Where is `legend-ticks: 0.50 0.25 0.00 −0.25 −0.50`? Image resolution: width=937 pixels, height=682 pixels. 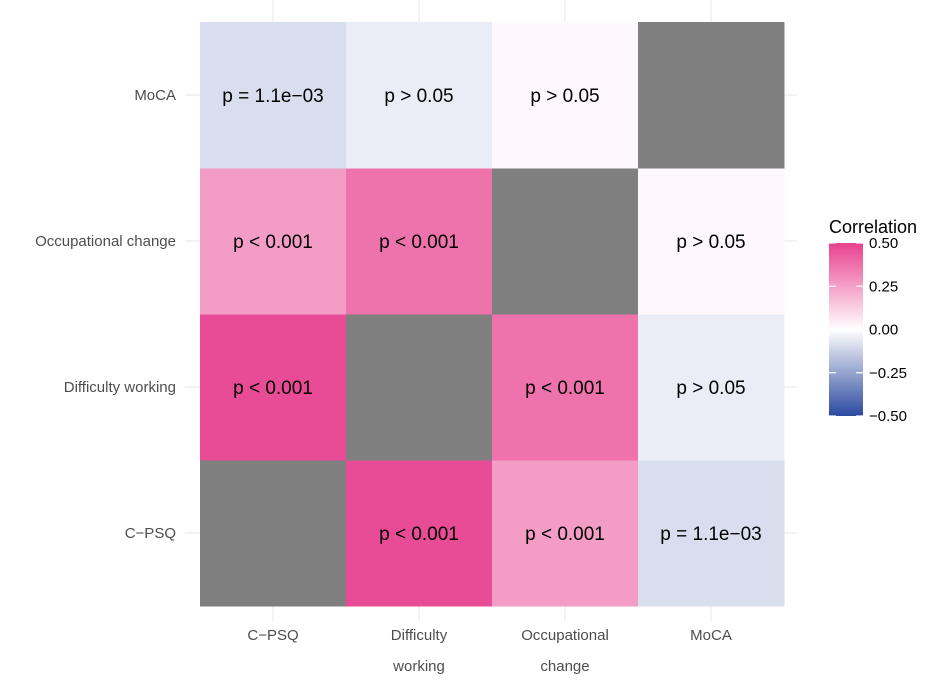 legend-ticks: 0.50 0.25 0.00 −0.25 −0.50 is located at coordinates (868, 330).